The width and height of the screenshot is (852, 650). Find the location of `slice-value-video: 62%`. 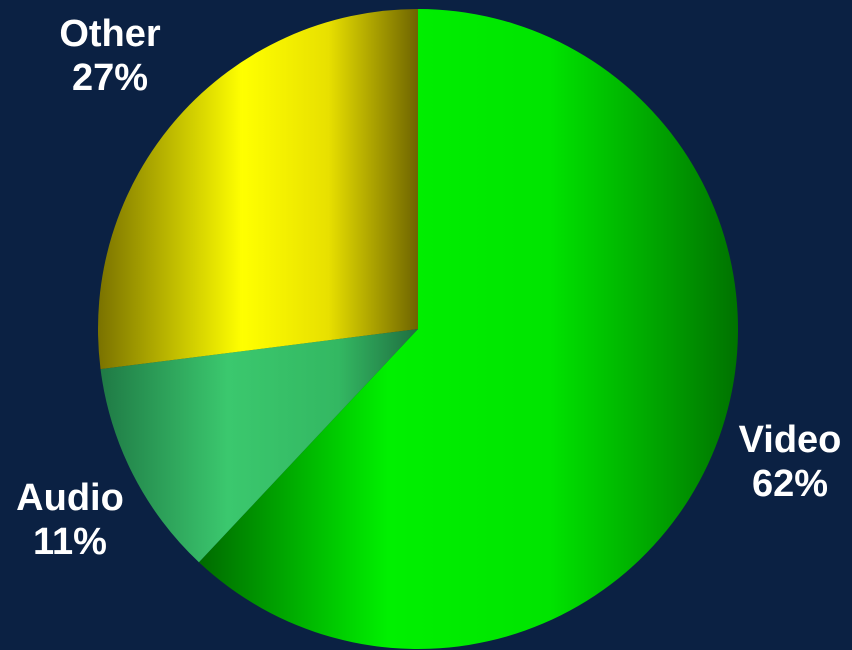

slice-value-video: 62% is located at coordinates (790, 484).